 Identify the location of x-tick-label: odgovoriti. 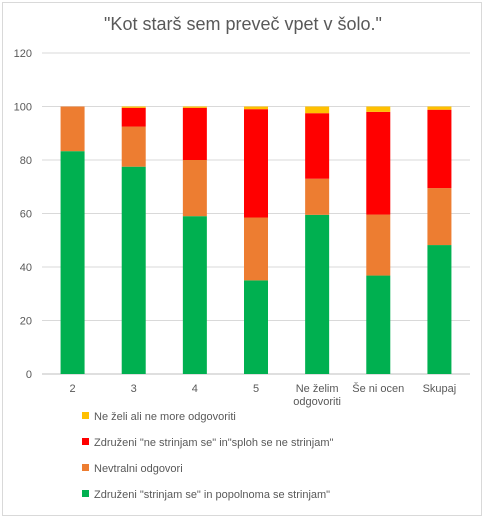
(317, 402).